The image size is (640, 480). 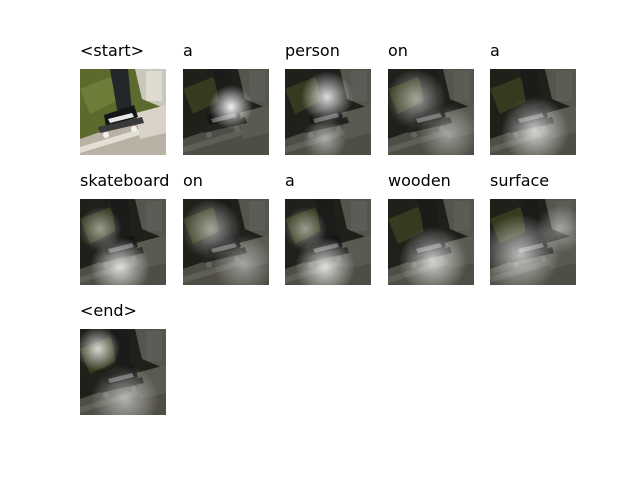 What do you see at coordinates (419, 181) in the screenshot?
I see `caption-word: wooden` at bounding box center [419, 181].